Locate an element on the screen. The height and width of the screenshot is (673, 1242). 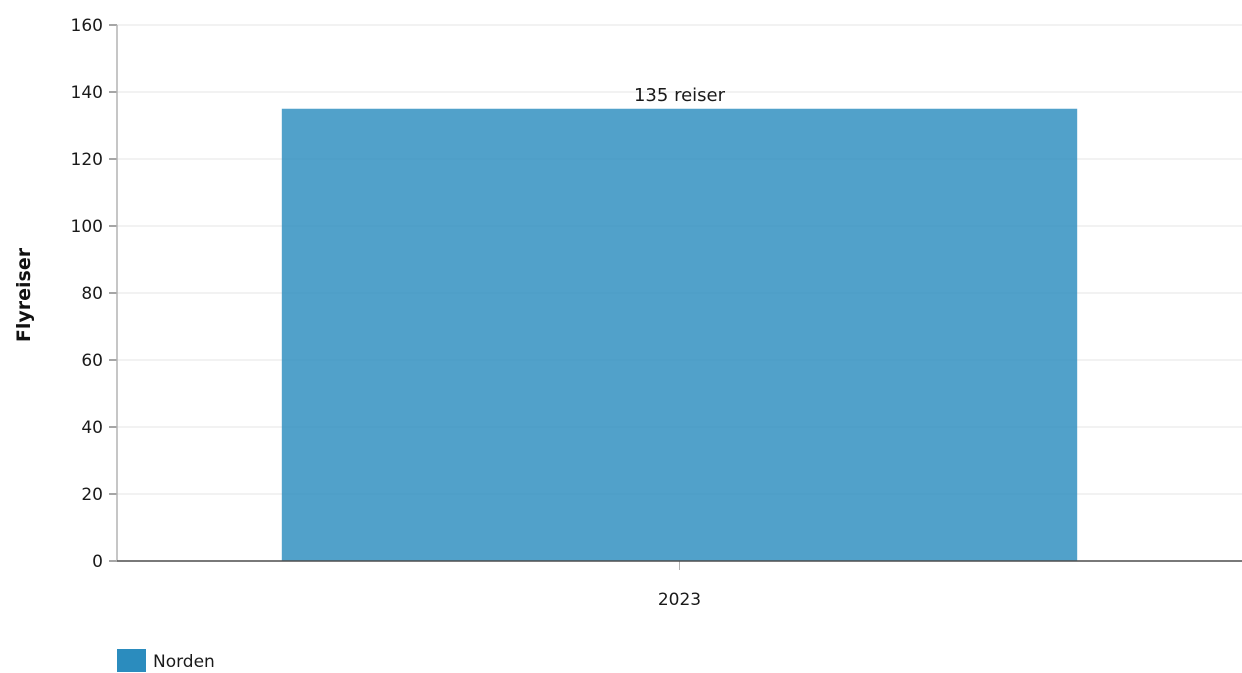
y-tick-label-100: 100 is located at coordinates (87, 227).